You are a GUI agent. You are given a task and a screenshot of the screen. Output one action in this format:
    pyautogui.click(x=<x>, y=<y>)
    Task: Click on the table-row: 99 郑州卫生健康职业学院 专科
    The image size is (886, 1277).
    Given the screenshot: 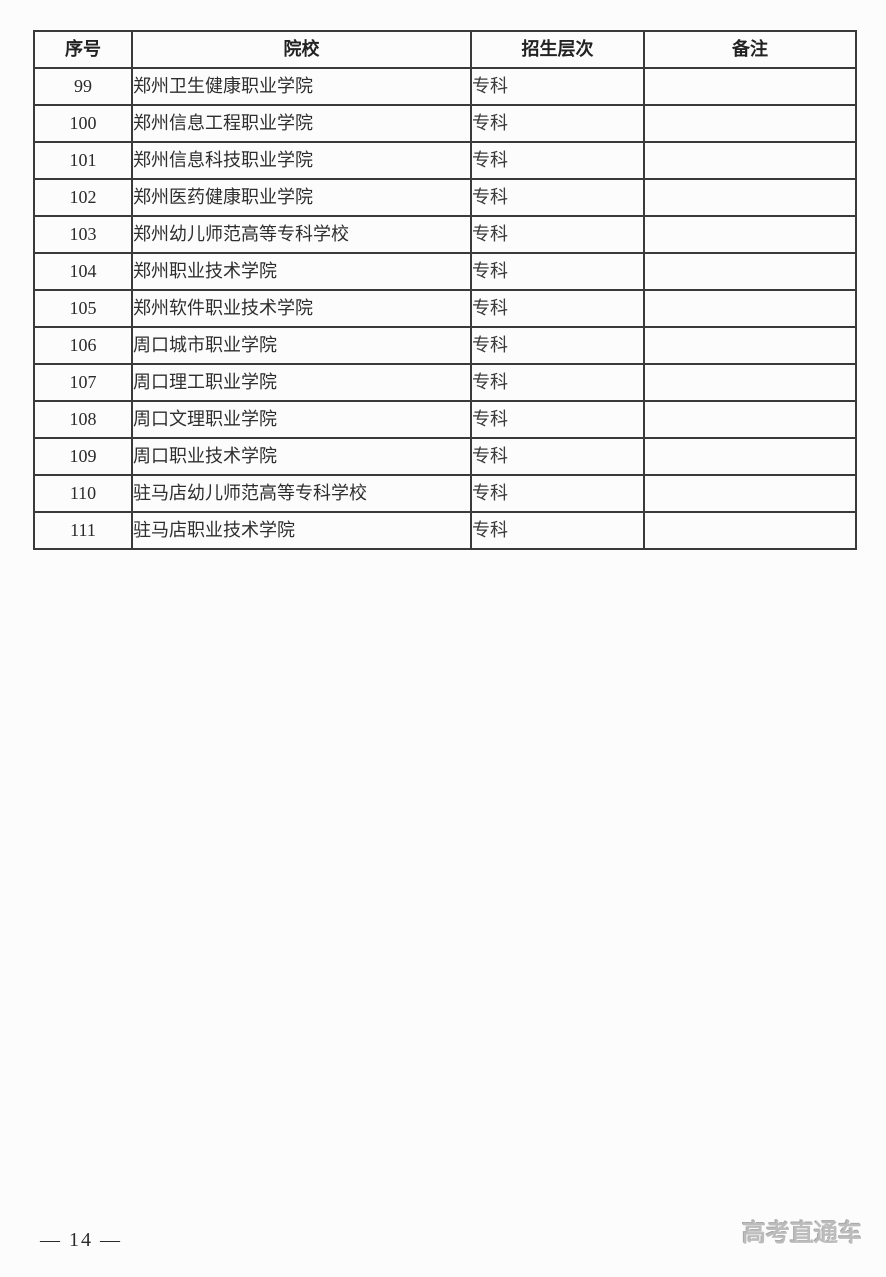 What is the action you would take?
    pyautogui.click(x=445, y=86)
    